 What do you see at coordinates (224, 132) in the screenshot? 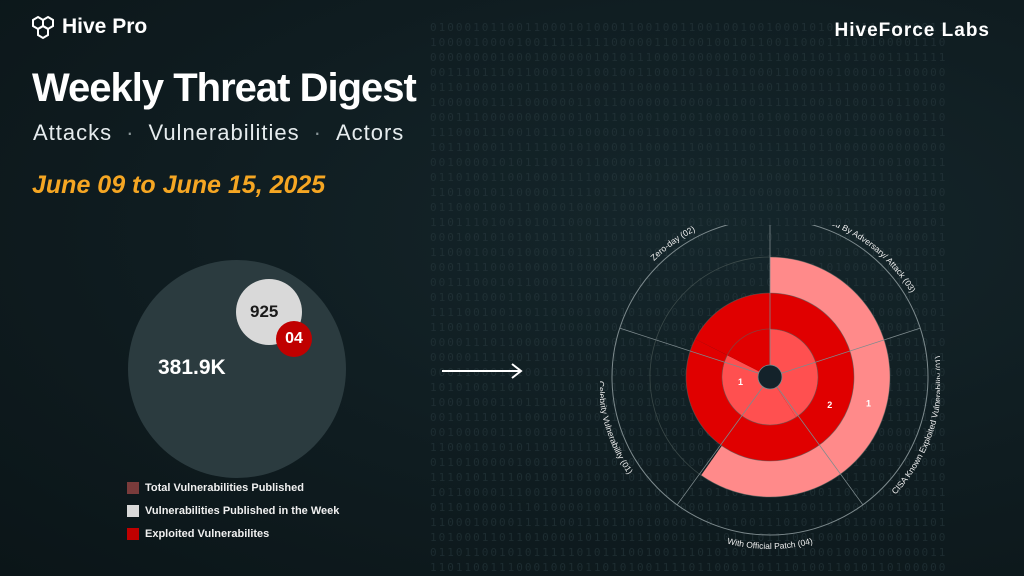
I see `subtitle-vulnerabilities: Vulnerabilities` at bounding box center [224, 132].